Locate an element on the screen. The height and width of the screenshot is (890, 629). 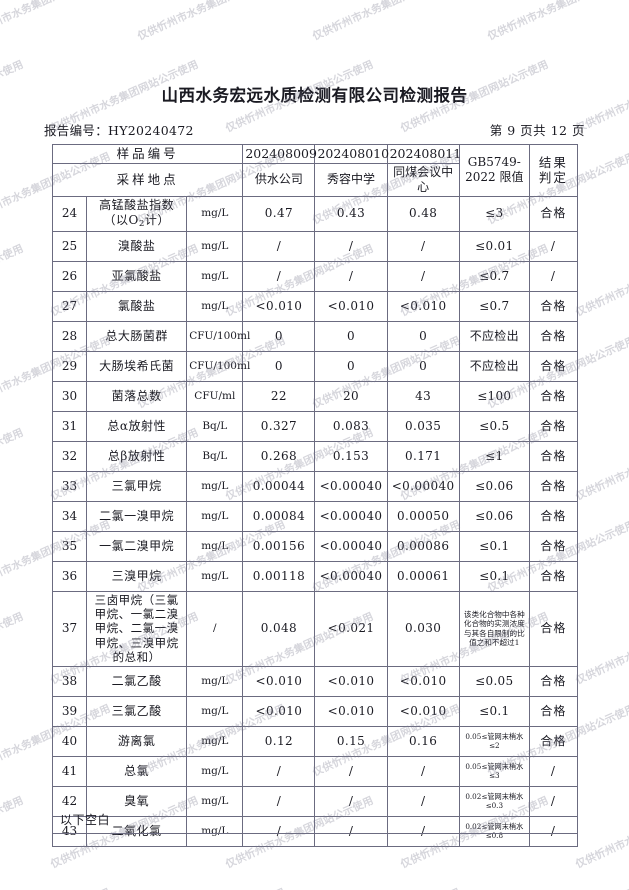
row-value-sample-1: 0.00118 is located at coordinates (279, 576).